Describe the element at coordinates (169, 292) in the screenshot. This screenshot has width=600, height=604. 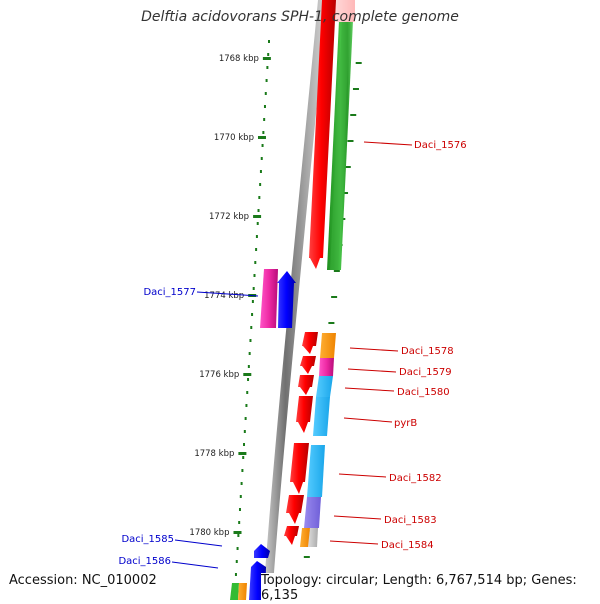
I see `gene-label: Daci_1577` at that location.